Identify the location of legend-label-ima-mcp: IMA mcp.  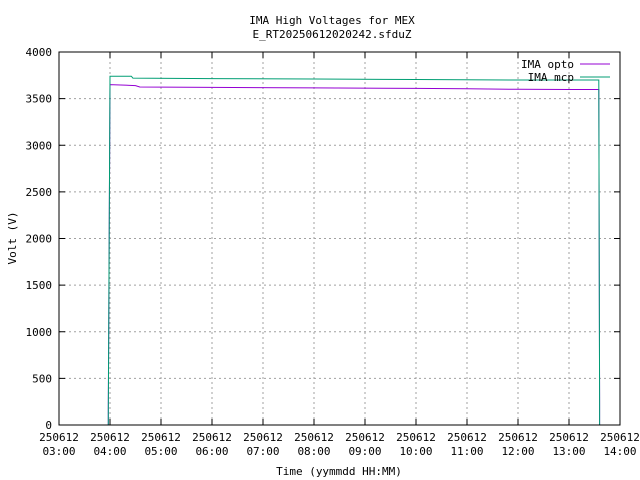
(551, 77).